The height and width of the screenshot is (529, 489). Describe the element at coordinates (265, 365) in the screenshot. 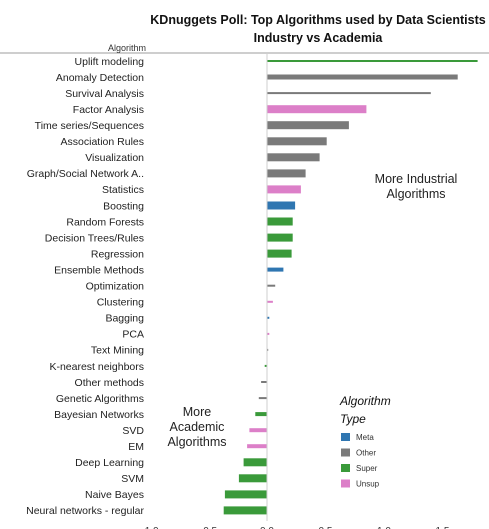

I see `bar-k-nearest-neighbors` at that location.